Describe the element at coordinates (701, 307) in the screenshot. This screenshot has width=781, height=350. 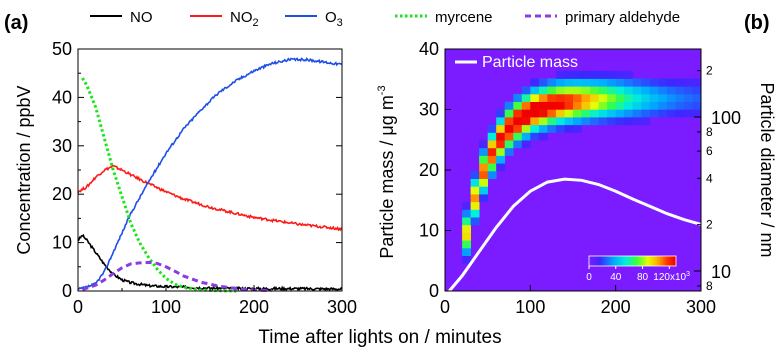
I see `x-tick-label: 300` at that location.